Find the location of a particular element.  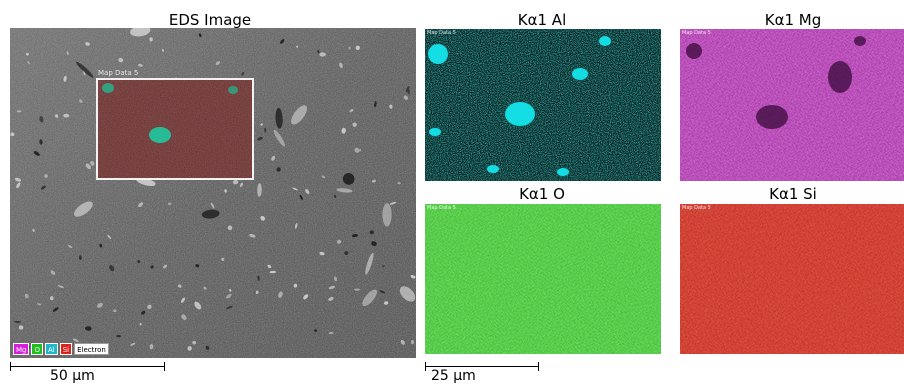

map-title-o: Kα1 O is located at coordinates (542, 194).